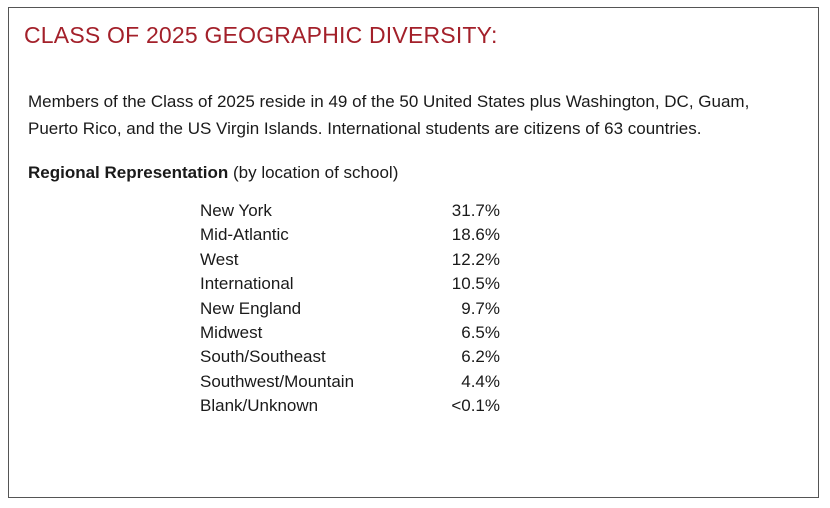 The width and height of the screenshot is (830, 508). What do you see at coordinates (350, 260) in the screenshot?
I see `table-row: West 12.2%` at bounding box center [350, 260].